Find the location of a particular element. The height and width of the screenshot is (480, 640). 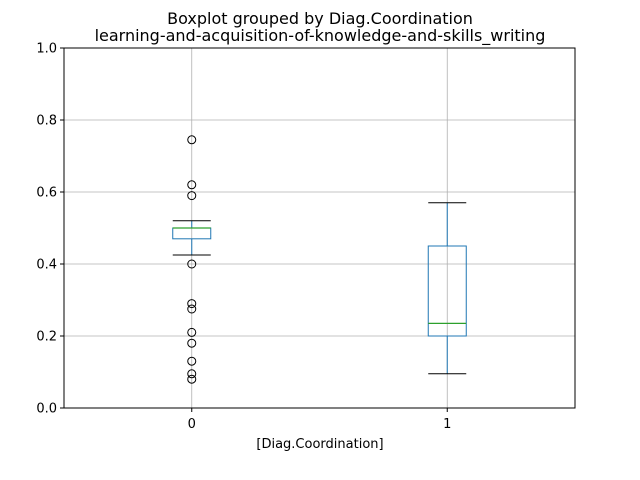

y-tick-label: 0.6 is located at coordinates (46, 193).